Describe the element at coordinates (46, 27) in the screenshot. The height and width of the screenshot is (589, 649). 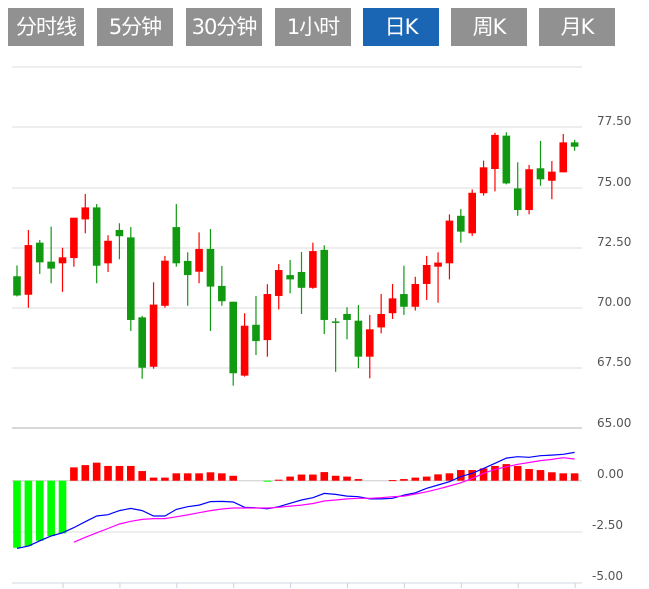
I see `tab-minute-line: 分时线` at that location.